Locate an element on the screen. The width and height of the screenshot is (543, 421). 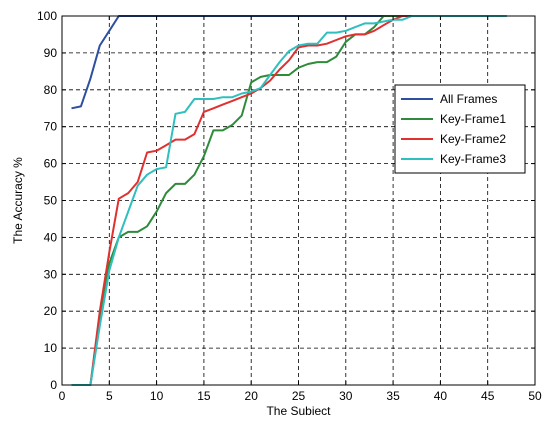
y-tick-label: 90 is located at coordinates (51, 53).